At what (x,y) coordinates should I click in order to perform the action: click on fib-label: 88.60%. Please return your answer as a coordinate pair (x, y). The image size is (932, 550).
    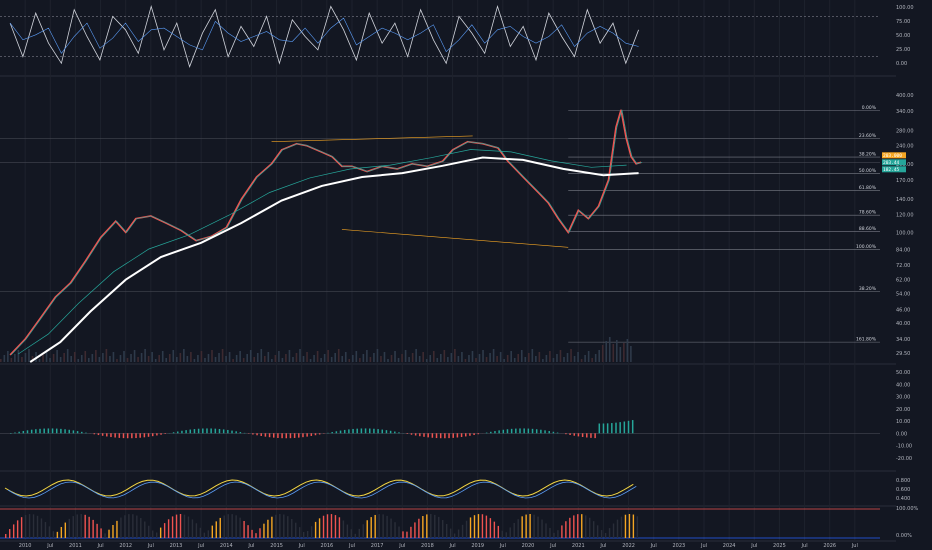
    Looking at the image, I should click on (868, 229).